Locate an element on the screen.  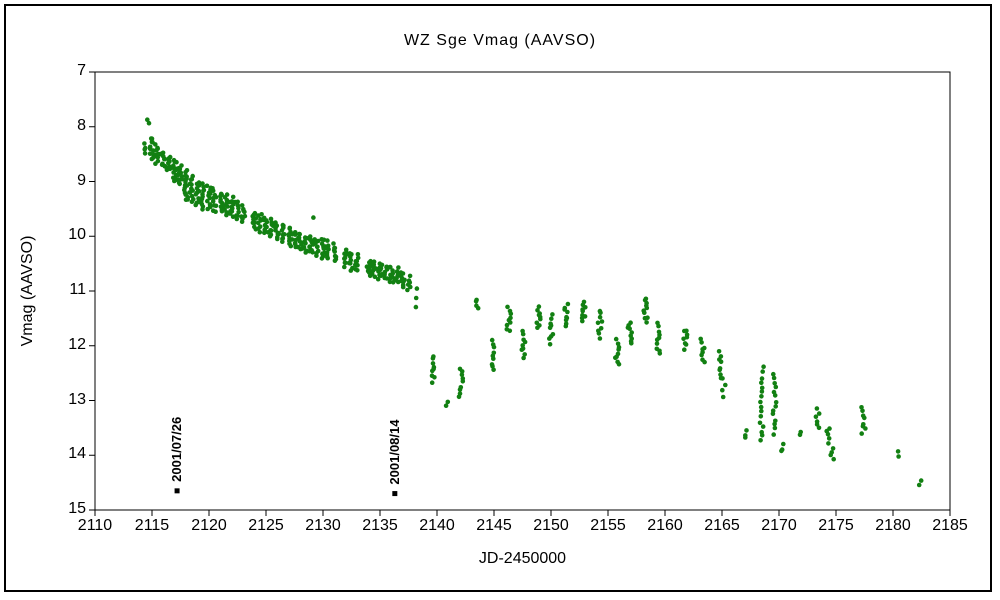
y-tick-label: 13 is located at coordinates (77, 399).